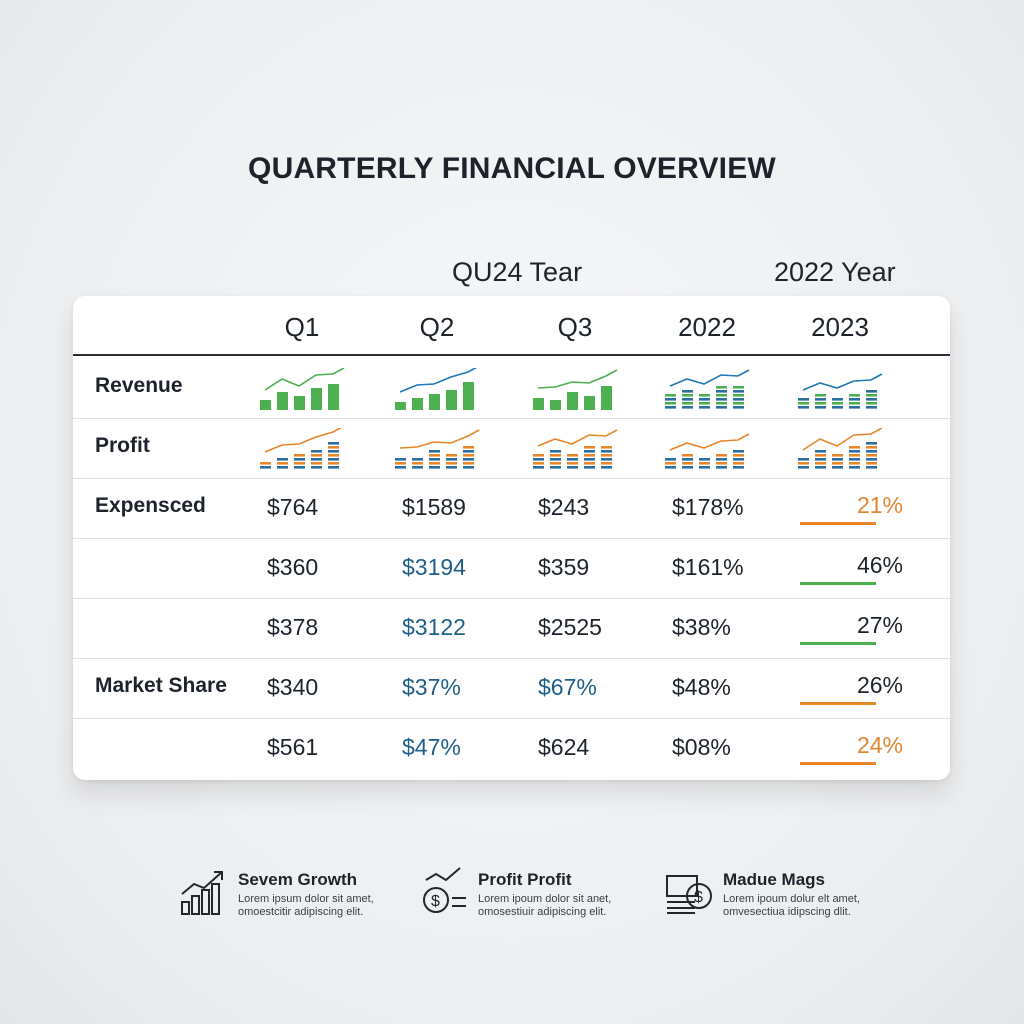  What do you see at coordinates (202, 893) in the screenshot?
I see `footer-icon` at bounding box center [202, 893].